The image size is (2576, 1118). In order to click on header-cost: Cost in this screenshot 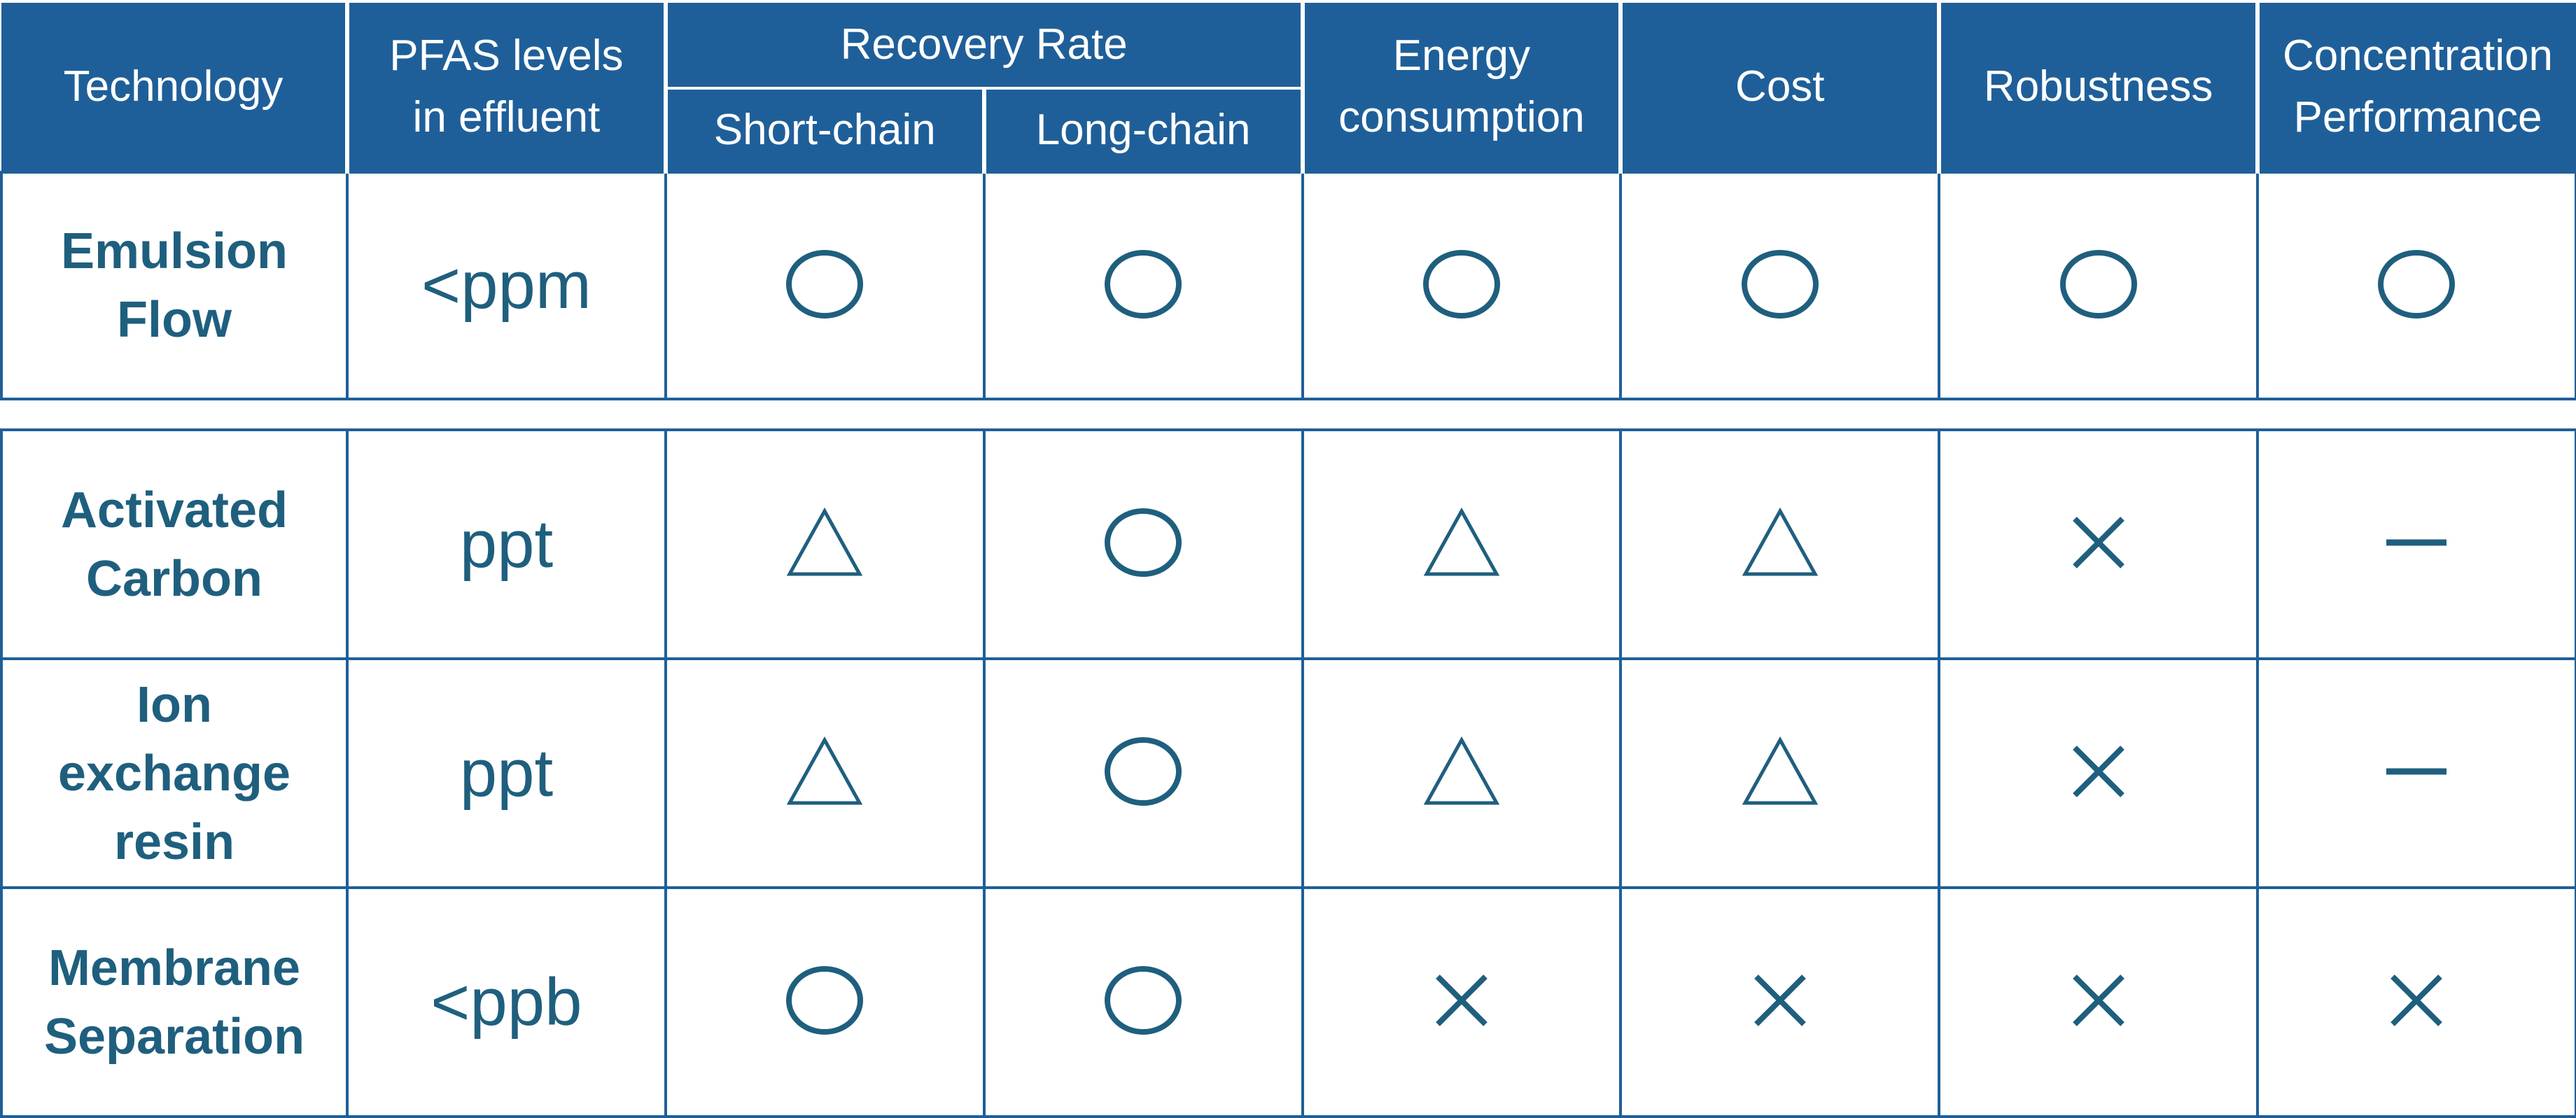, I will do `click(1780, 87)`.